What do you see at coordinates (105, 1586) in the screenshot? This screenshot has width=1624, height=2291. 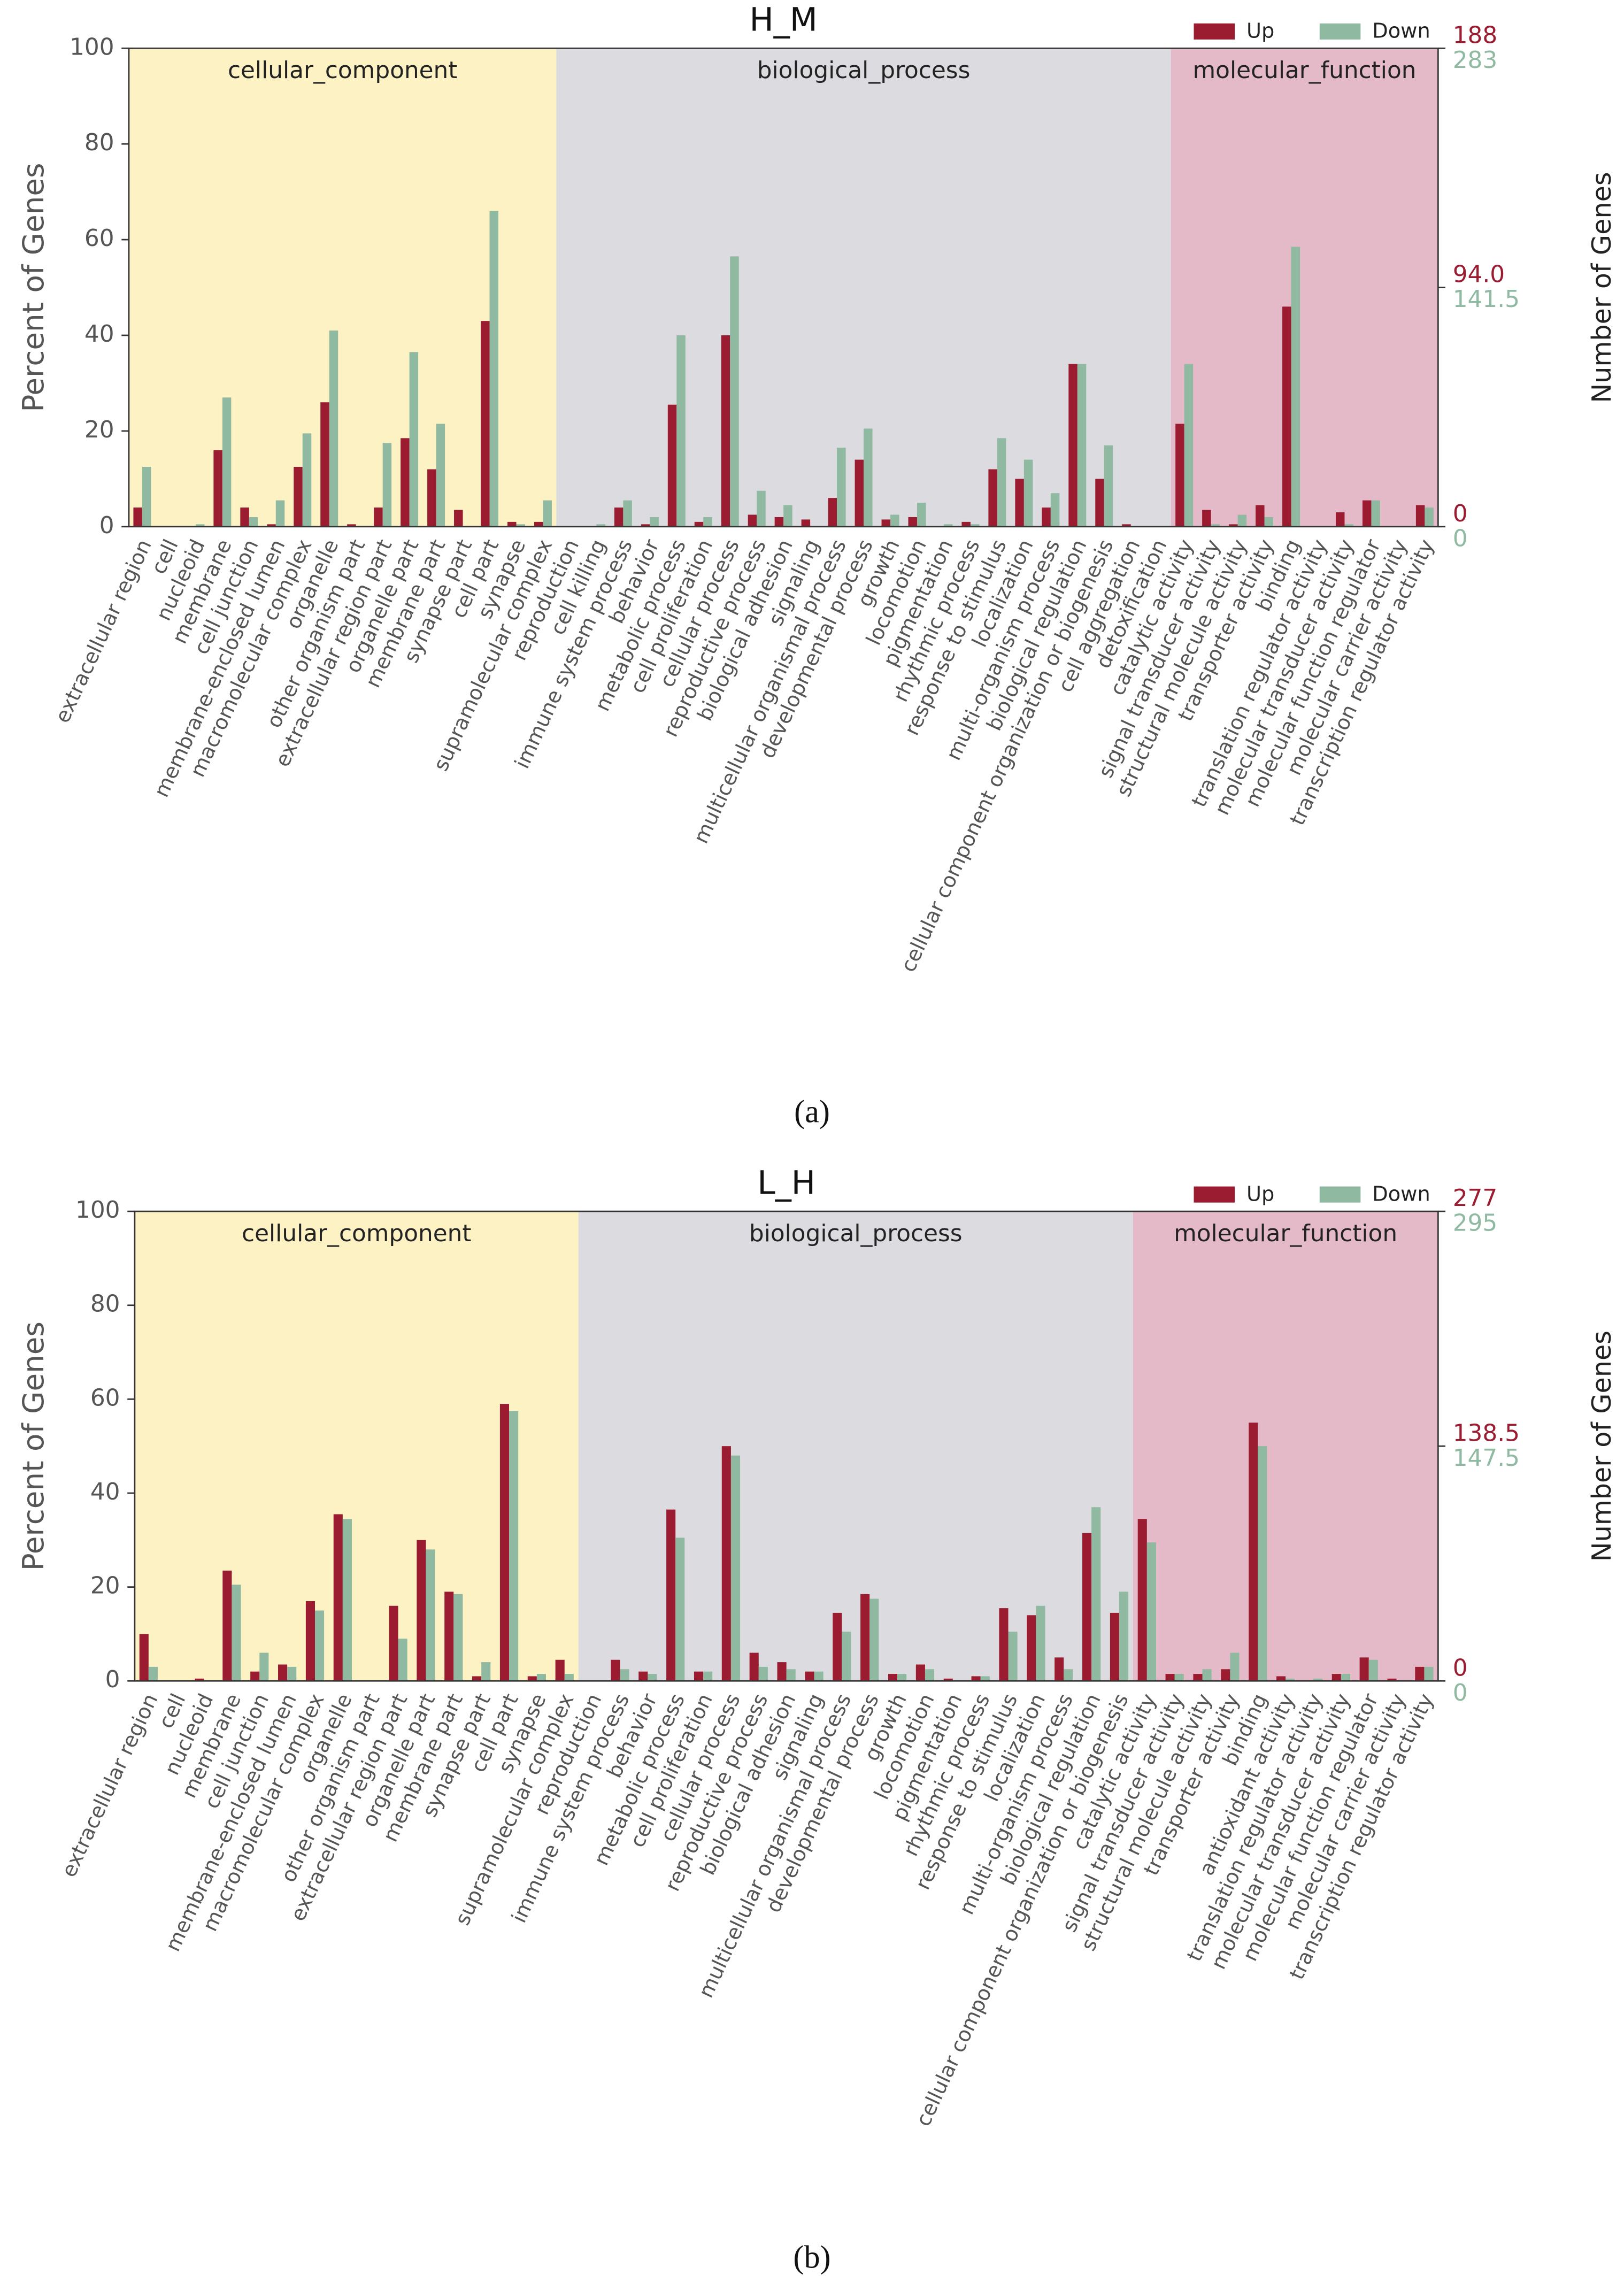 I see `y-tick-label: 20` at bounding box center [105, 1586].